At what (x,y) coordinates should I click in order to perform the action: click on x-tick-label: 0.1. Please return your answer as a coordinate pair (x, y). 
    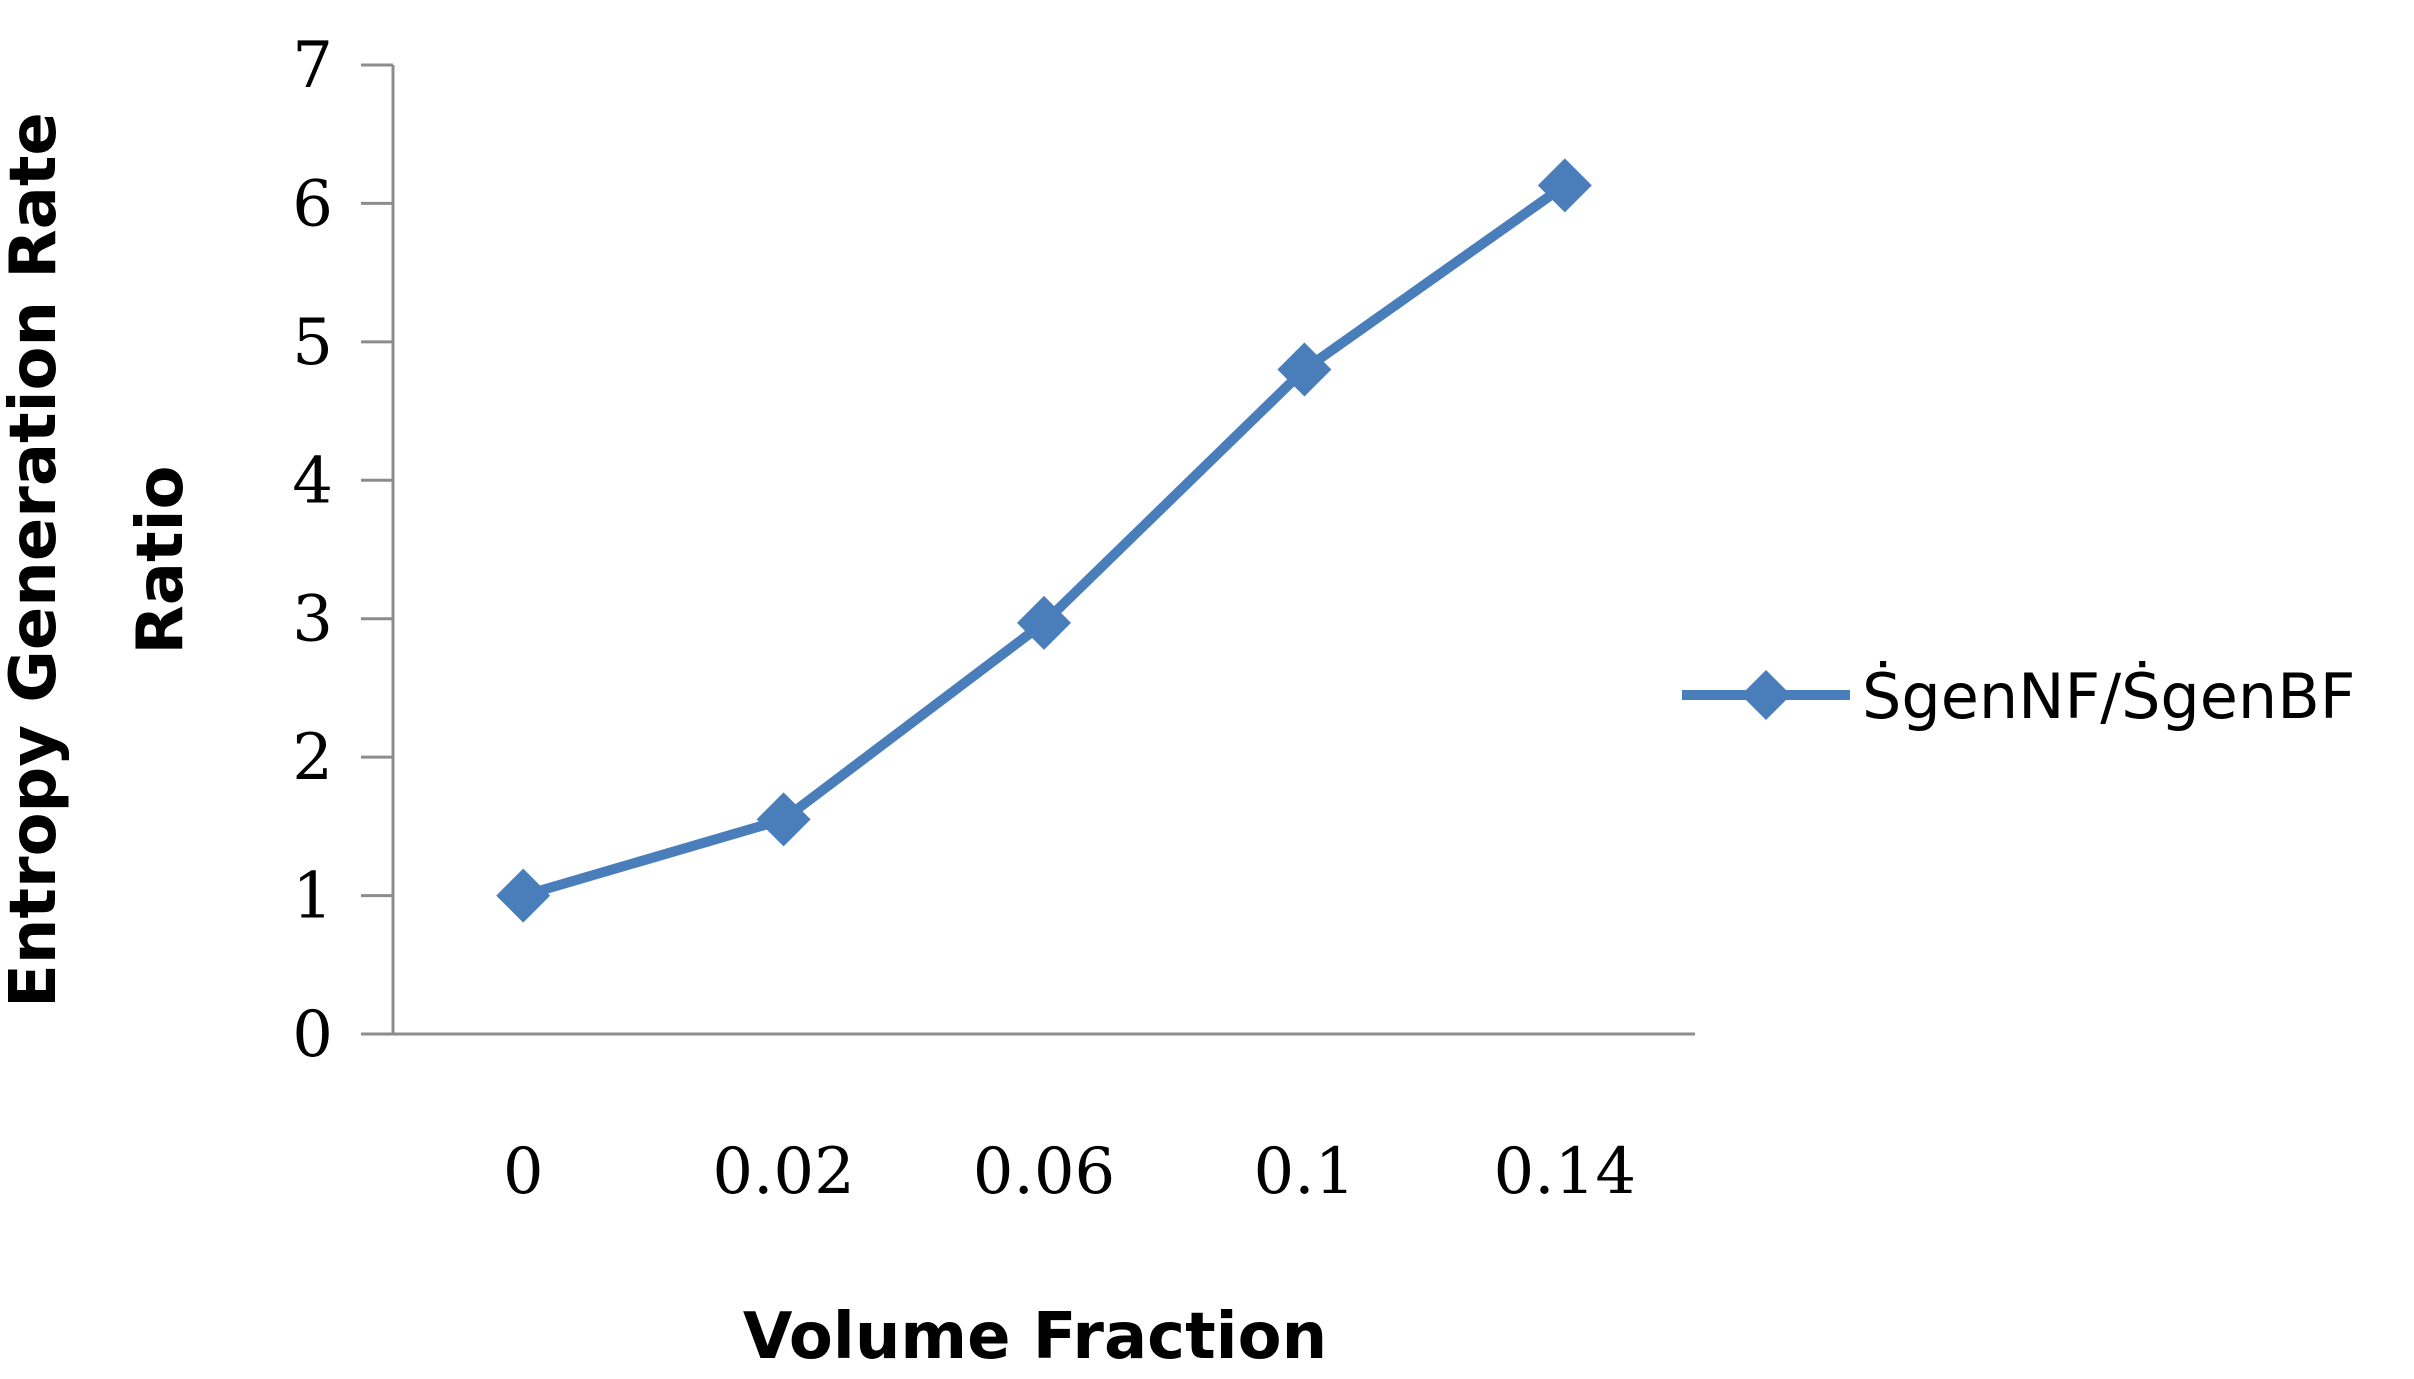
    Looking at the image, I should click on (1305, 1172).